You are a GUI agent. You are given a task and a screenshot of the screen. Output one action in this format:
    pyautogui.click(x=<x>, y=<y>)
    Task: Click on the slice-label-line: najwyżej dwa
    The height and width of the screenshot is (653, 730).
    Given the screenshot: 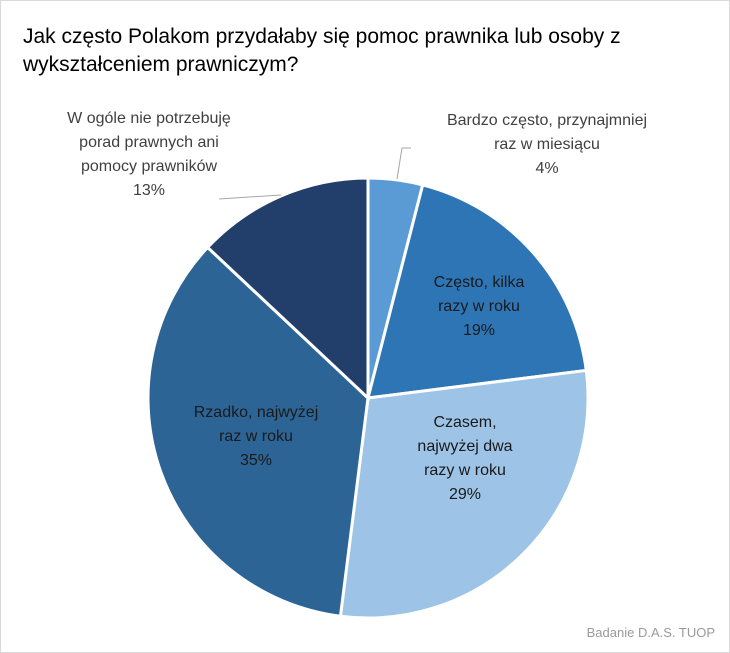 What is the action you would take?
    pyautogui.click(x=465, y=446)
    